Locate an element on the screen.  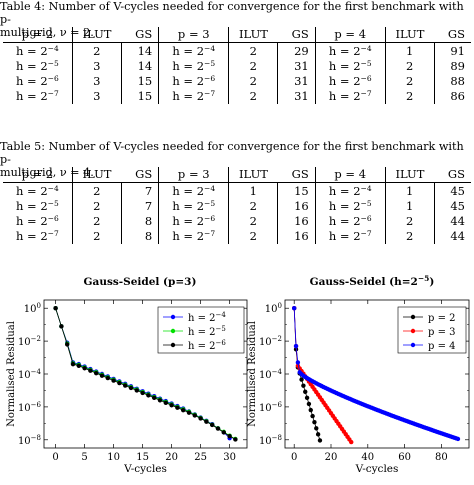
chart1-xlabel: V-cycles is located at coordinates (145, 469).